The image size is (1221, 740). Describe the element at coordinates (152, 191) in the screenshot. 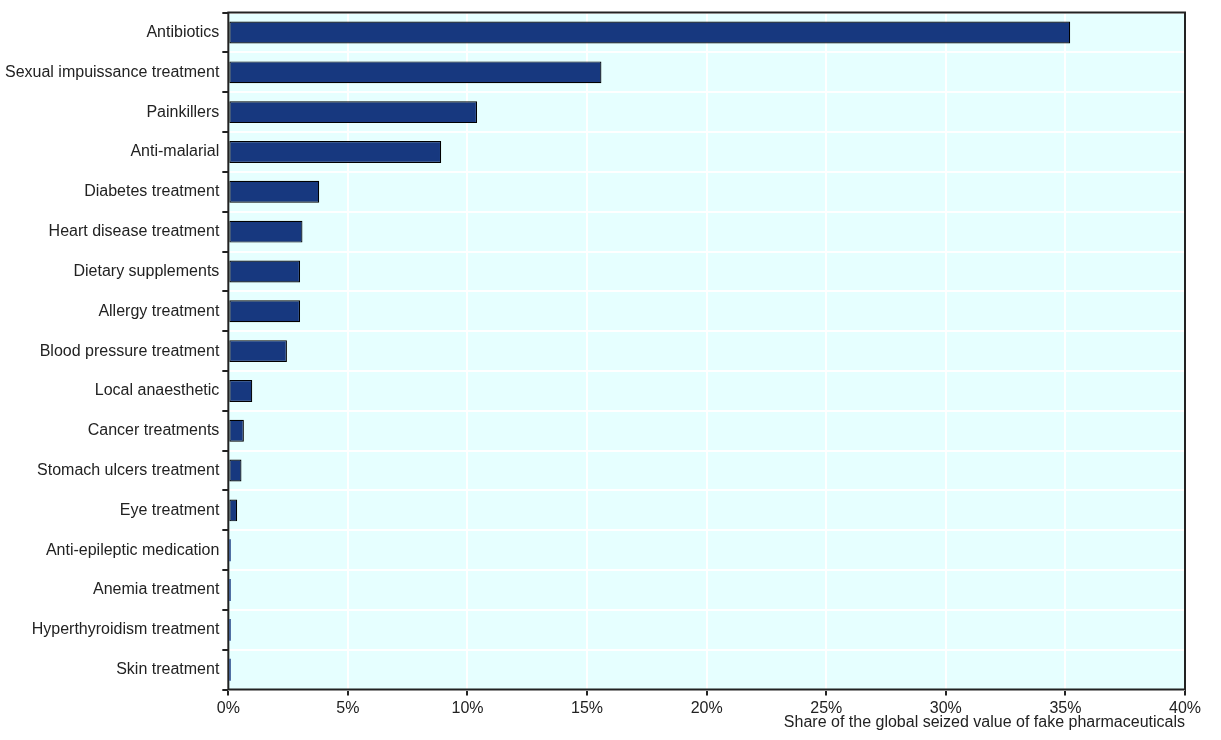

I see `y-tick-label: Diabetes treatment` at that location.